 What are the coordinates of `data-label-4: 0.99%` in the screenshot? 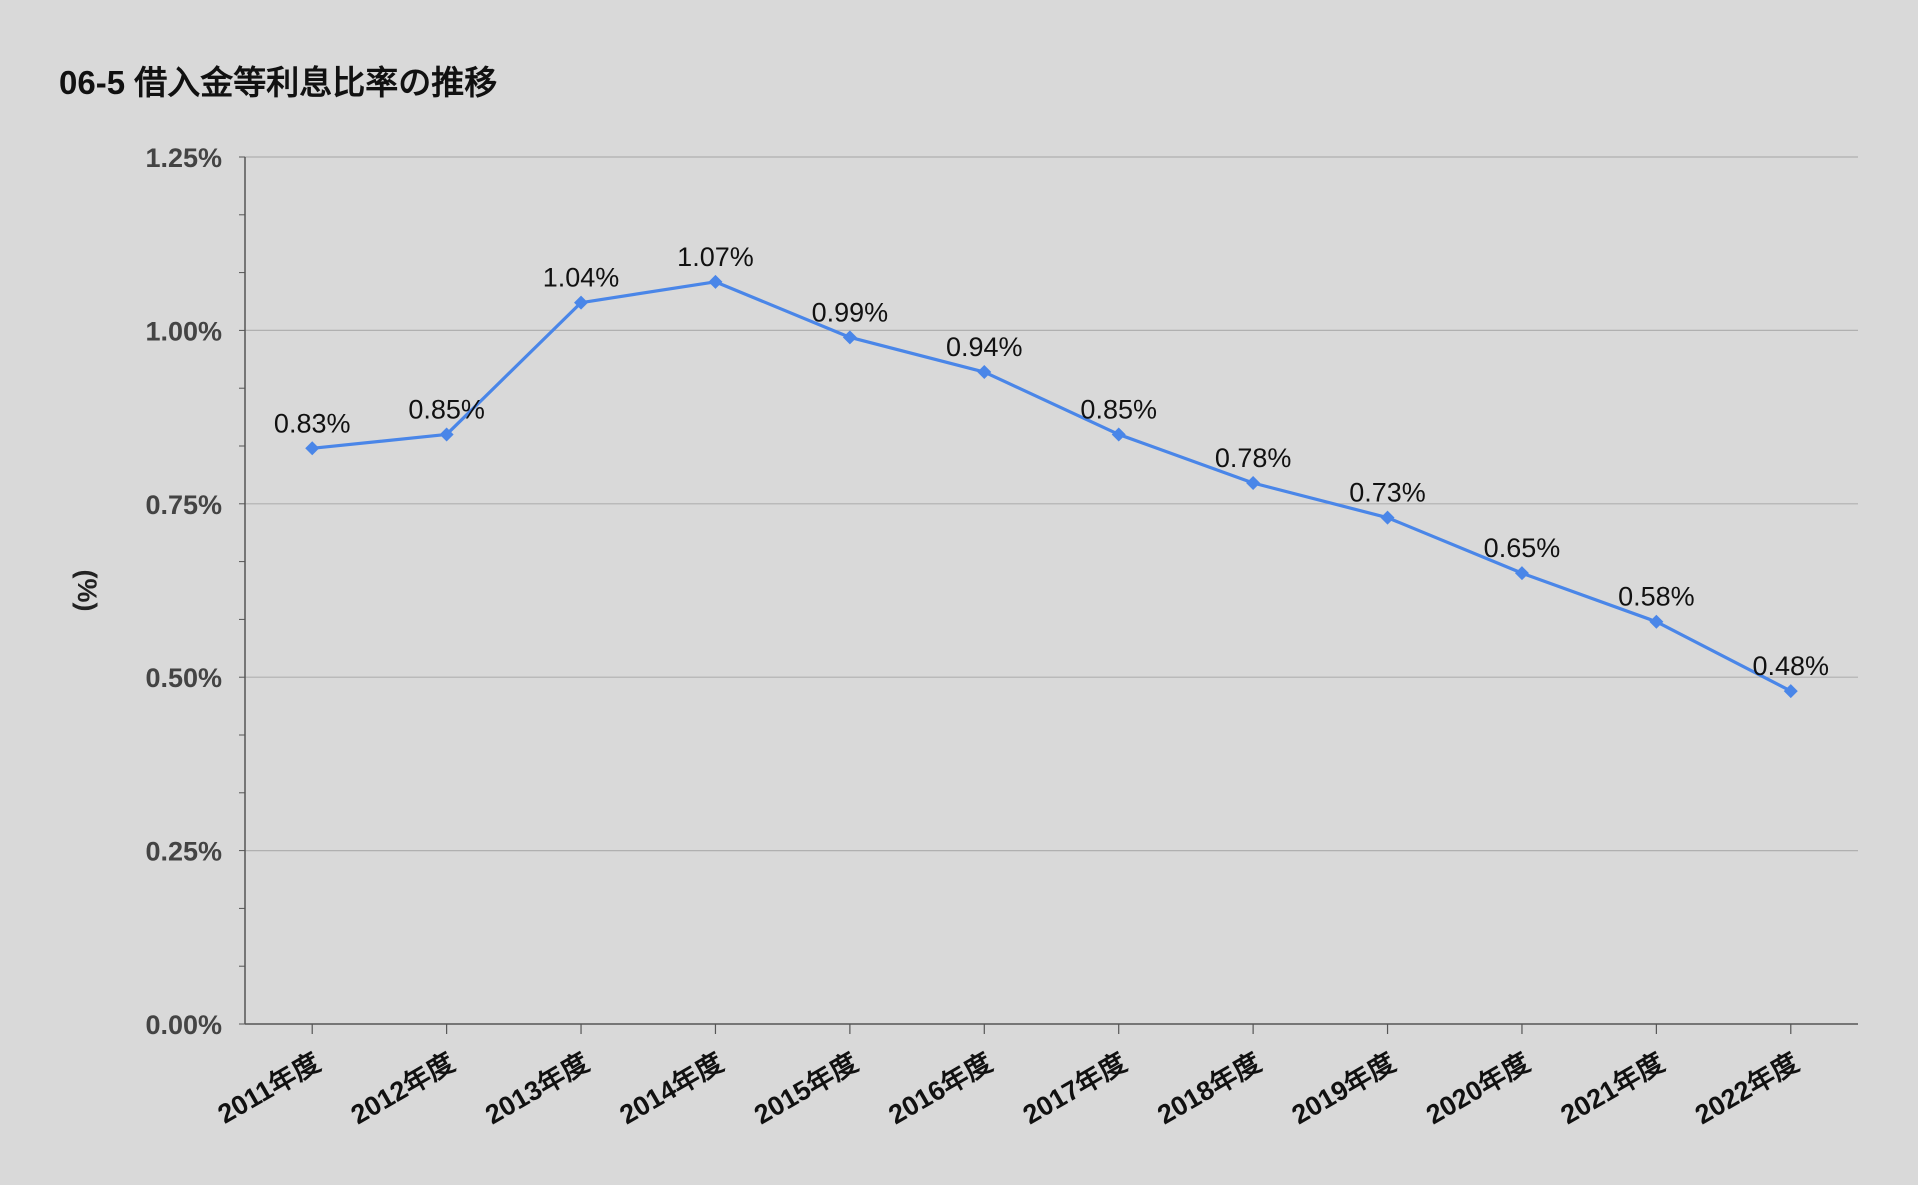 It's located at (850, 312).